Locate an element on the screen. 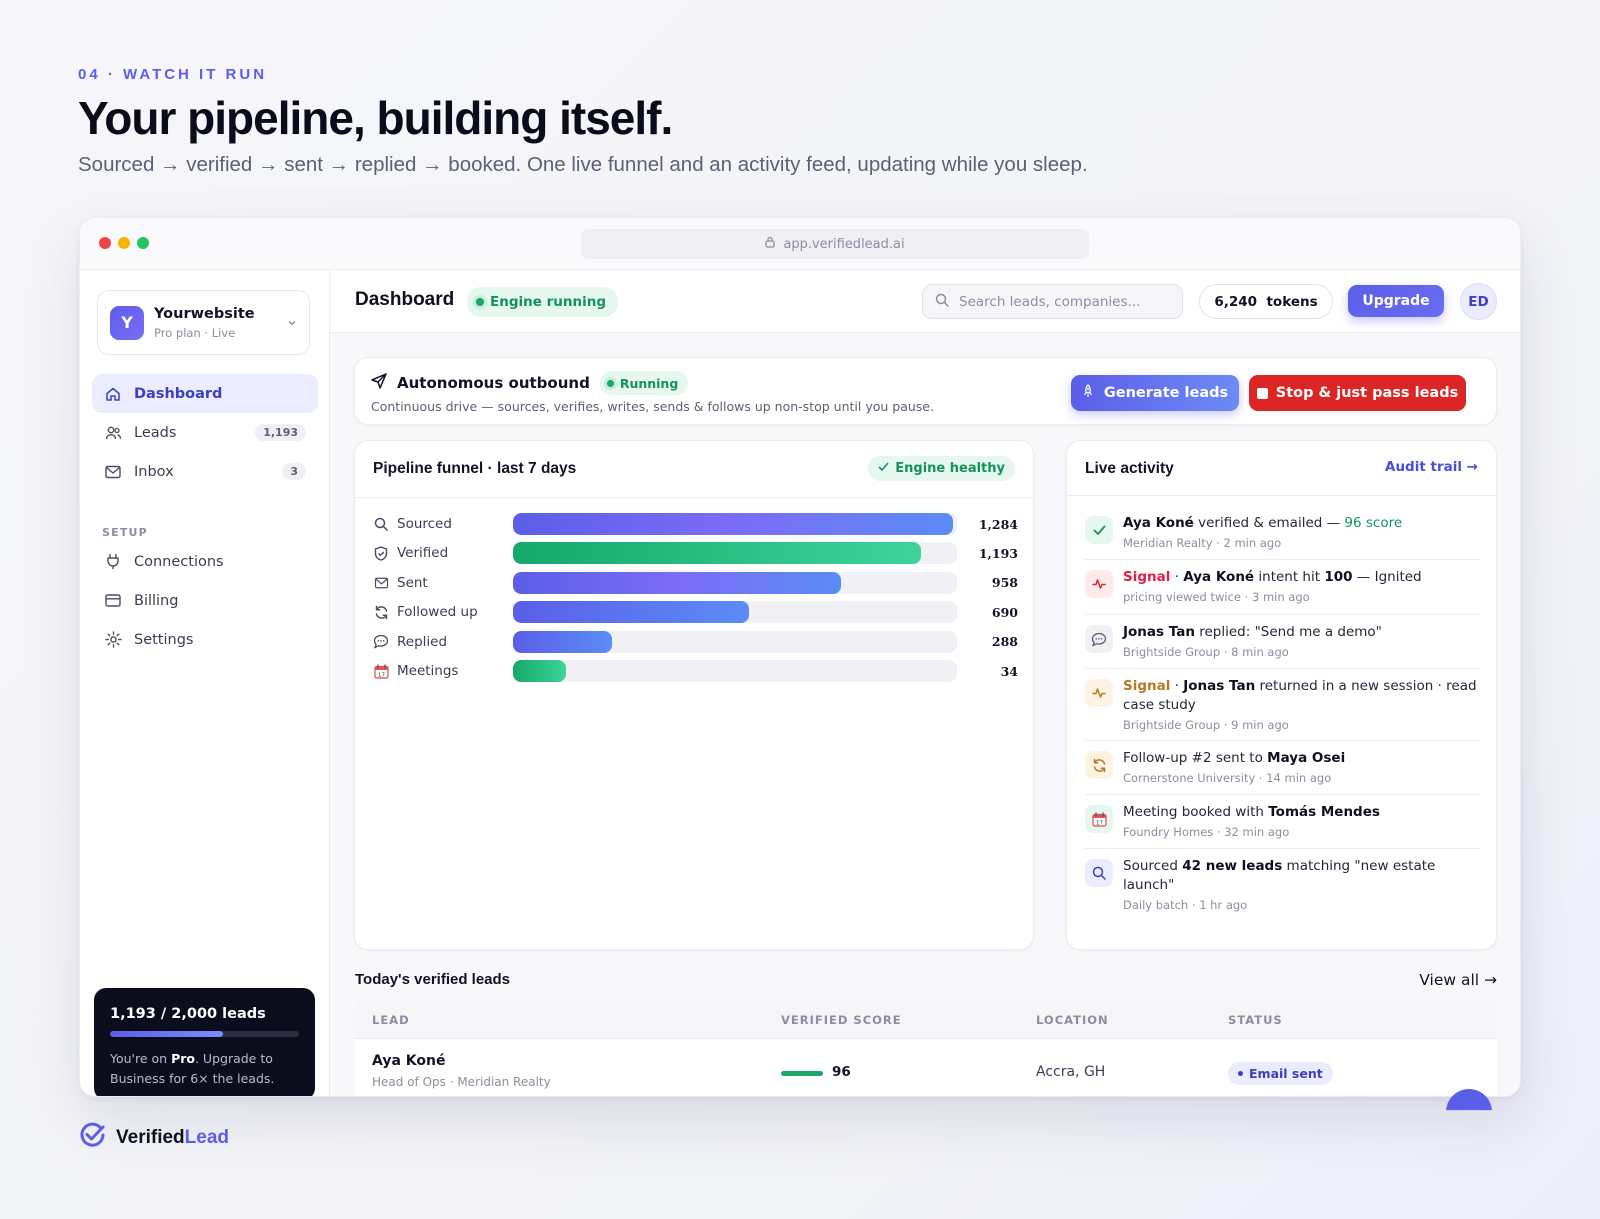 The image size is (1600, 1219). rocket-icon is located at coordinates (1088, 393).